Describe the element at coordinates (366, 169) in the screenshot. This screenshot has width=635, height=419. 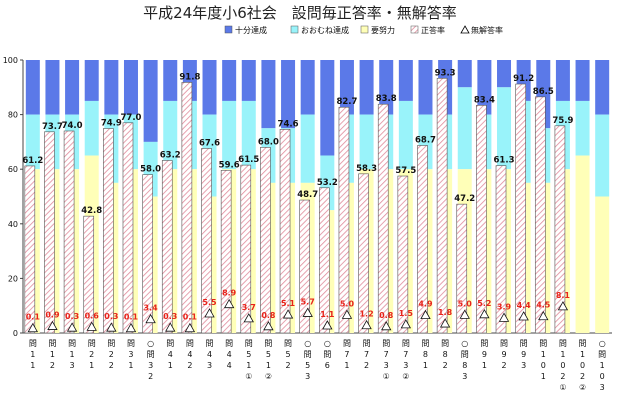
I see `label-correct-rate: 58.3` at that location.